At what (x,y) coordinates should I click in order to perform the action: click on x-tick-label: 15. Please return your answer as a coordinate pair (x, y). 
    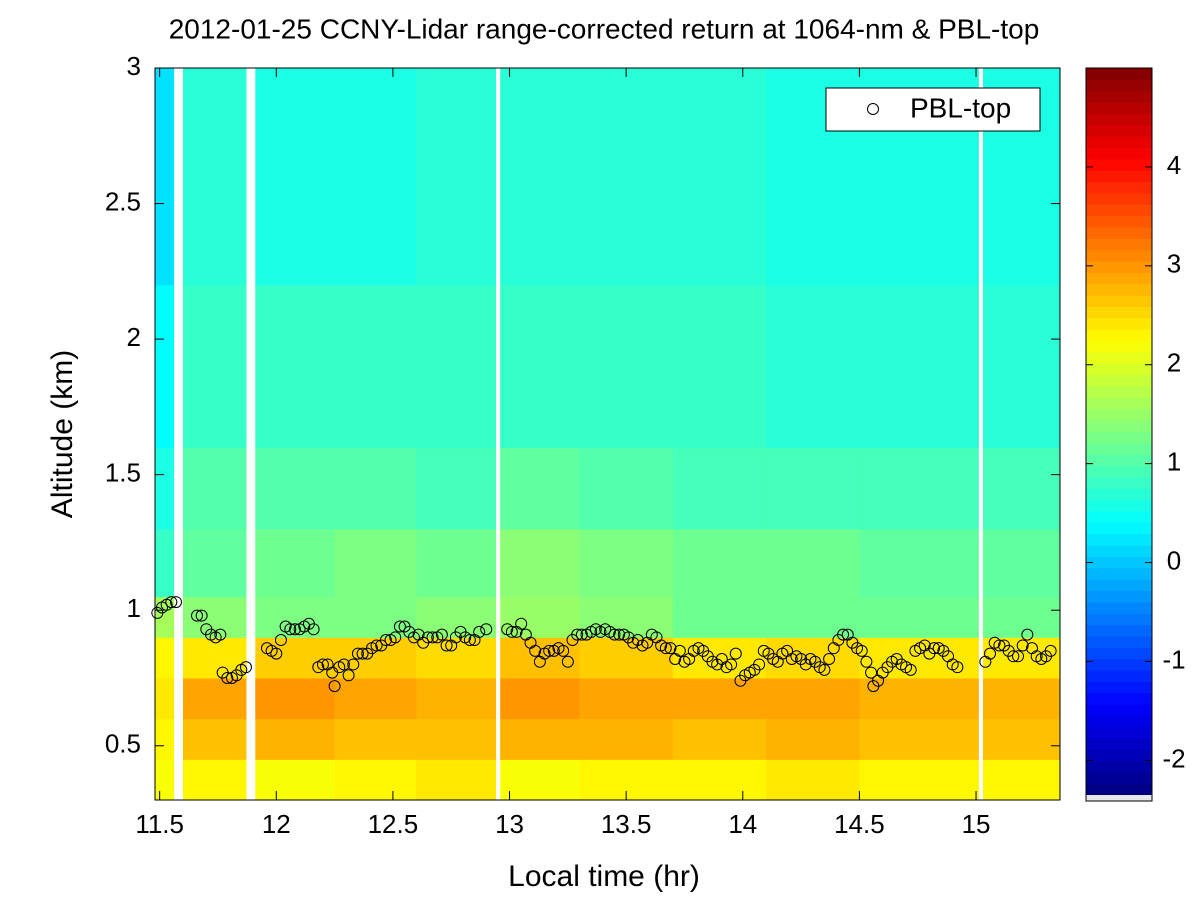
    Looking at the image, I should click on (976, 824).